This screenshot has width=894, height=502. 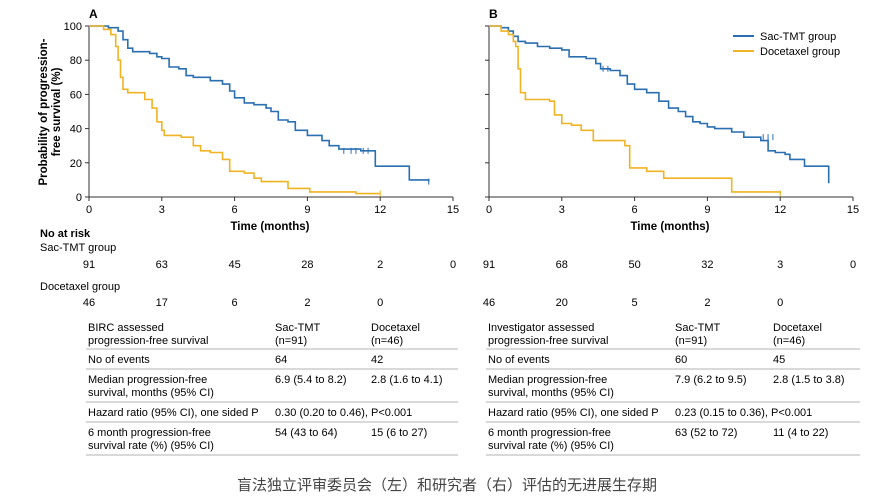 What do you see at coordinates (789, 341) in the screenshot?
I see `summary-col-header: (n=46)` at bounding box center [789, 341].